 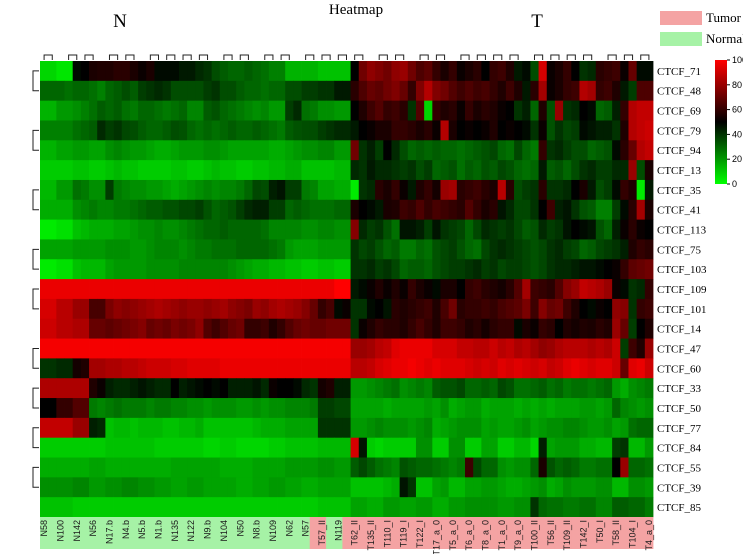 What do you see at coordinates (724, 17) in the screenshot?
I see `legend-label-tumor: Tumor` at bounding box center [724, 17].